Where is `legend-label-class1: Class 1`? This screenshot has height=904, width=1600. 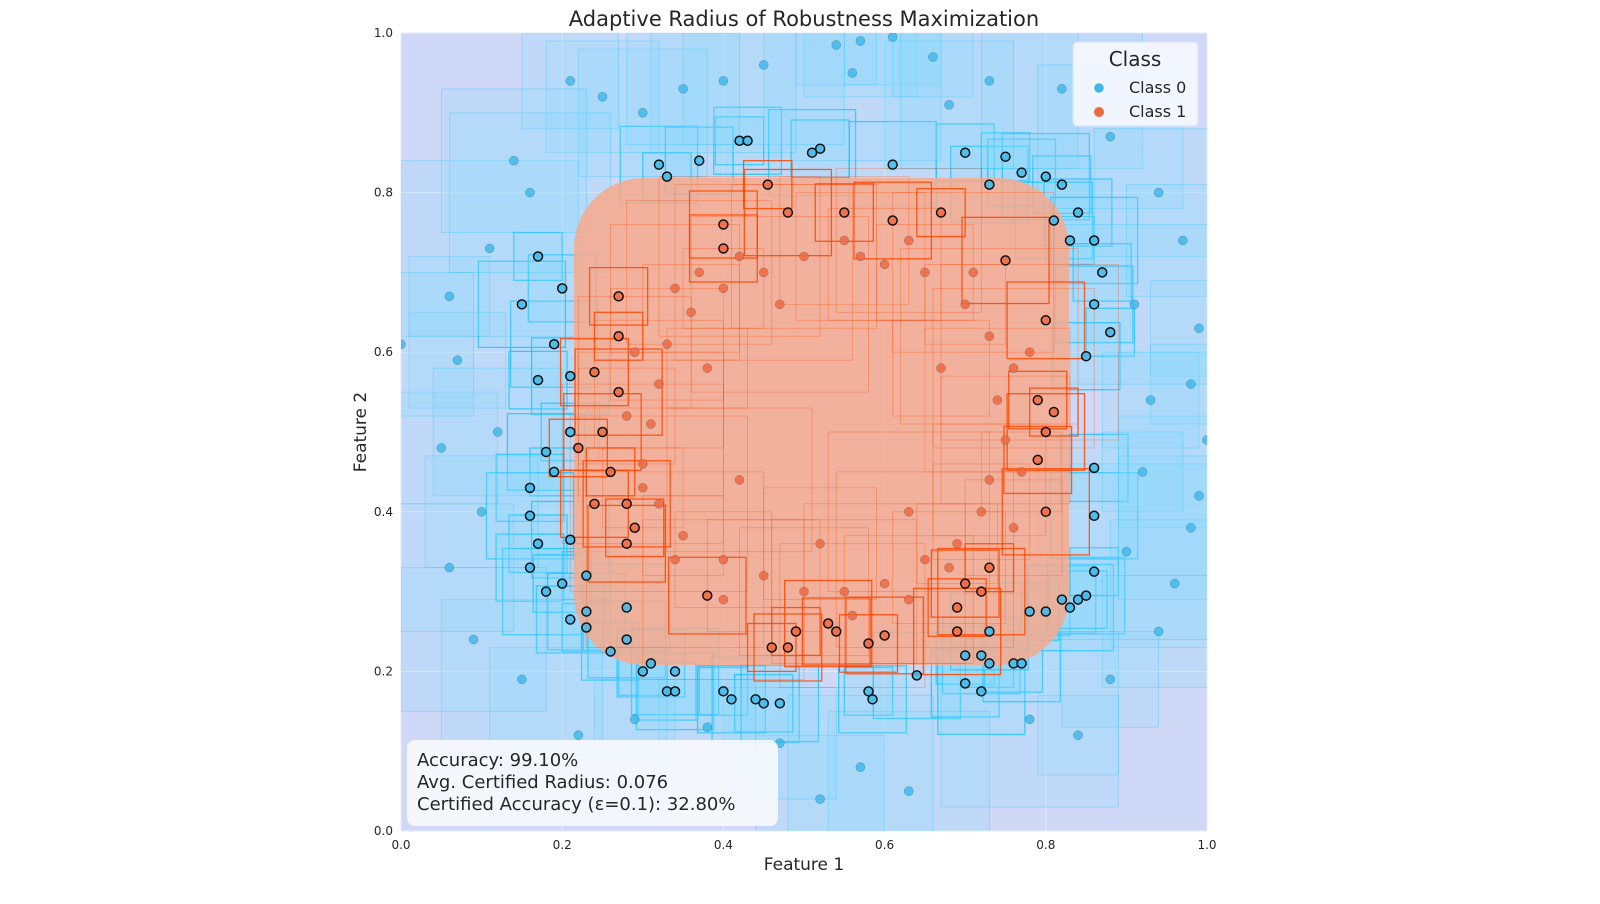 legend-label-class1: Class 1 is located at coordinates (1157, 111).